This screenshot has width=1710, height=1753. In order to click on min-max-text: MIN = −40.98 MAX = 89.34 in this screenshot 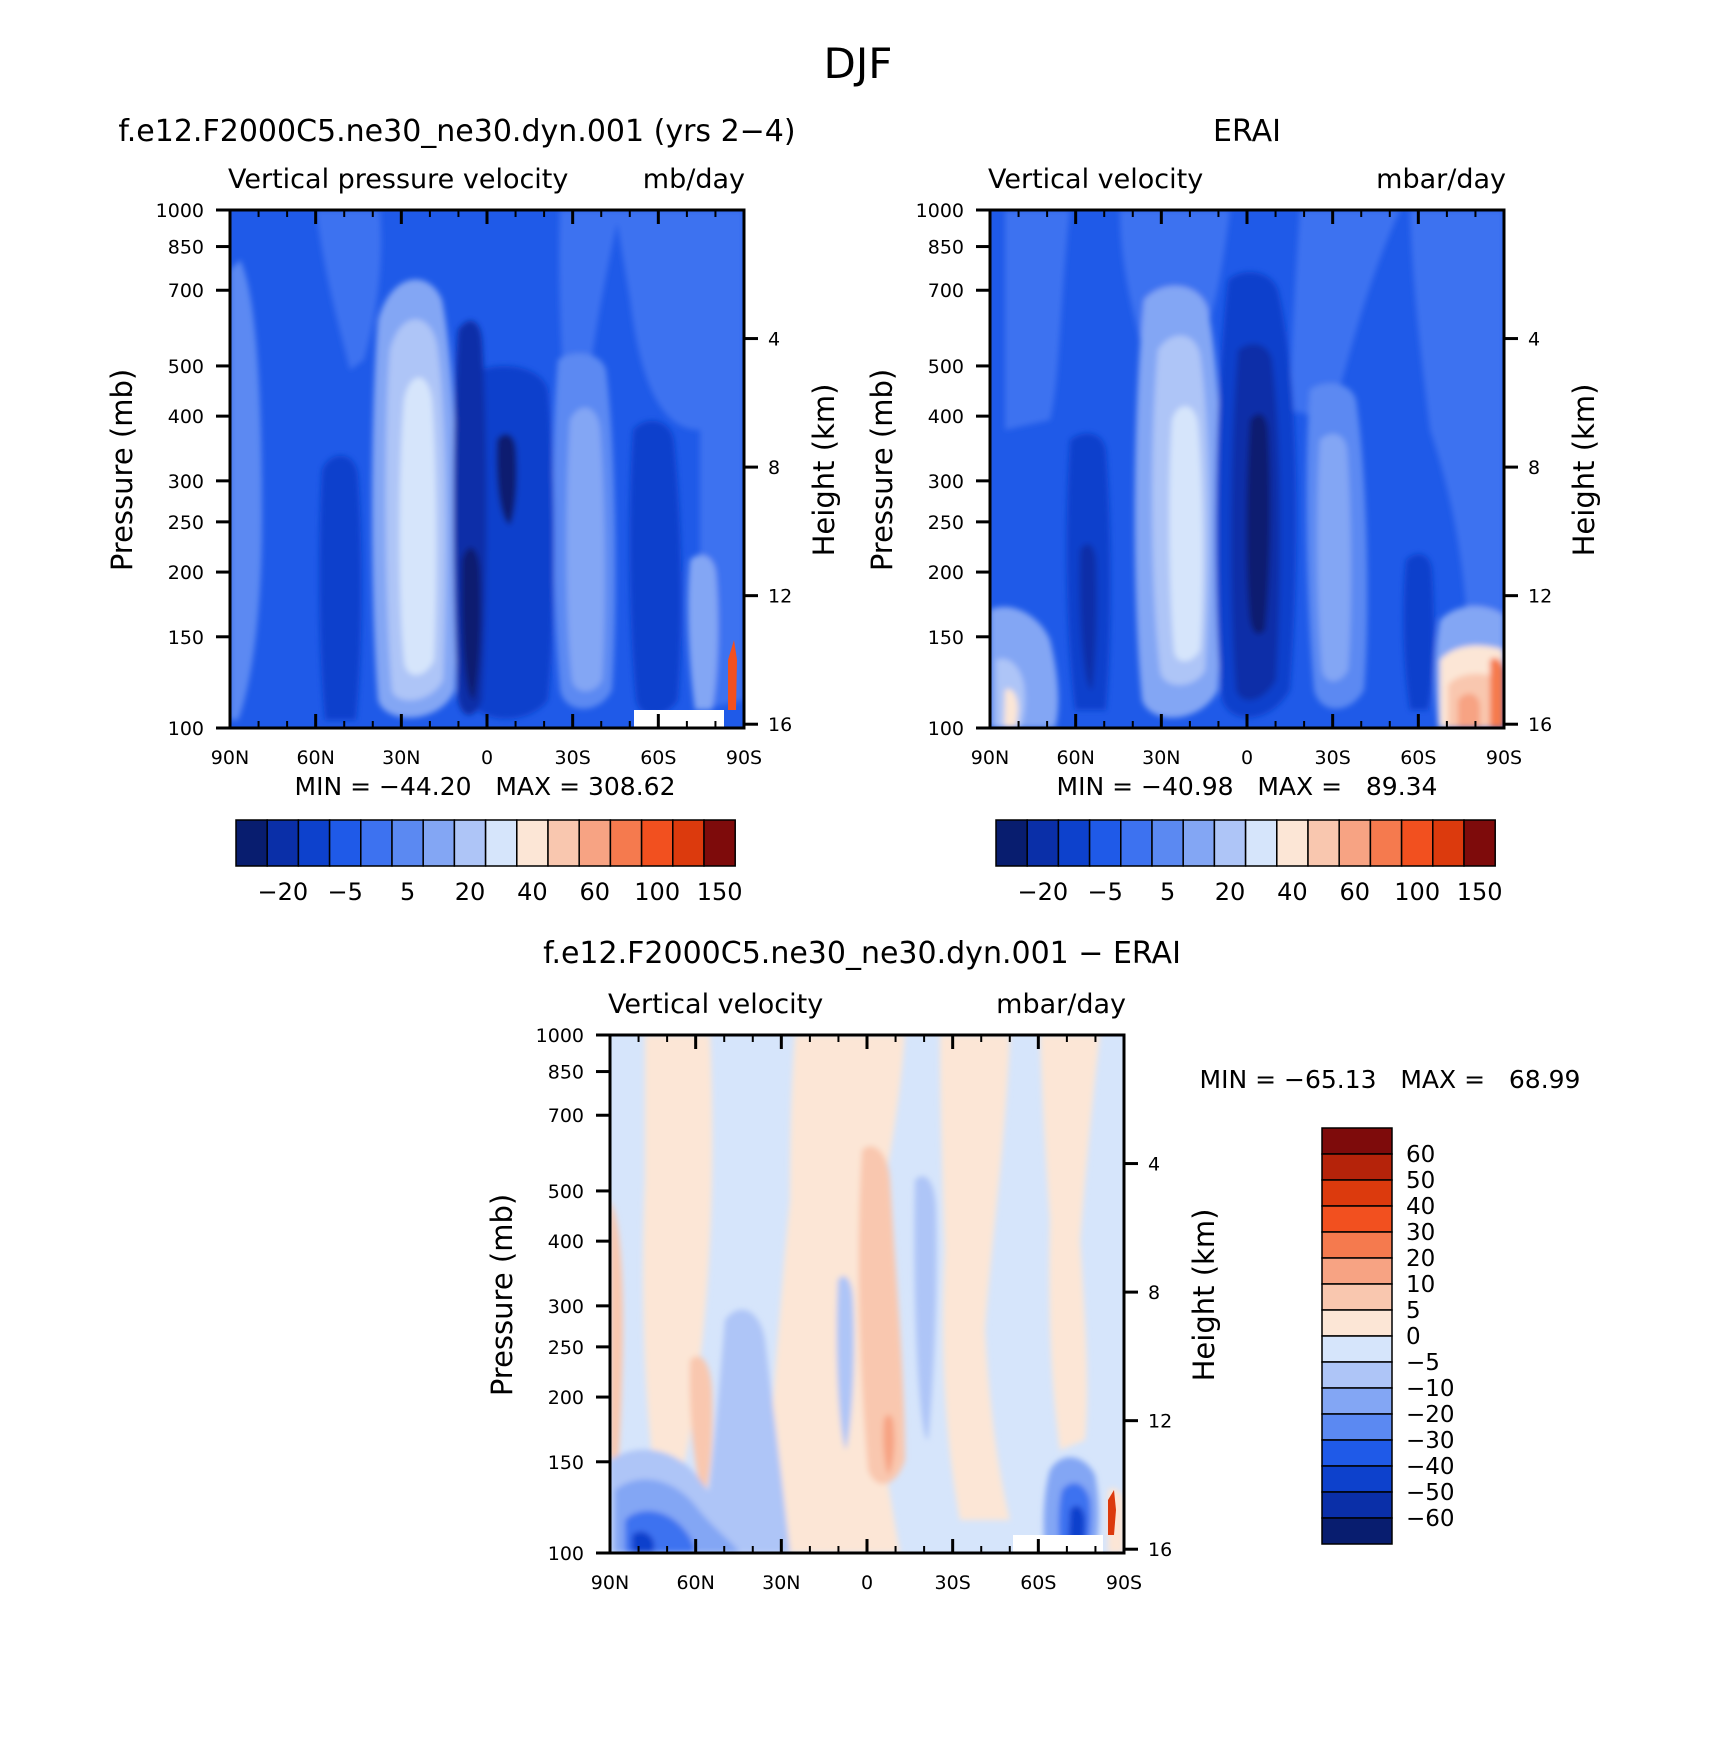, I will do `click(1247, 786)`.